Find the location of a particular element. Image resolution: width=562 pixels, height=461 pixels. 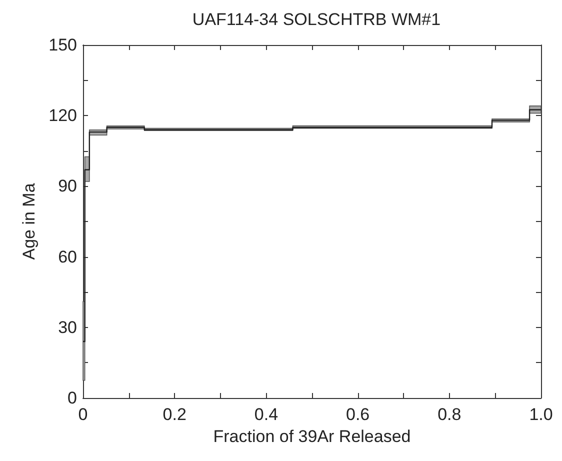

x-tick-label: 0.4 is located at coordinates (266, 414).